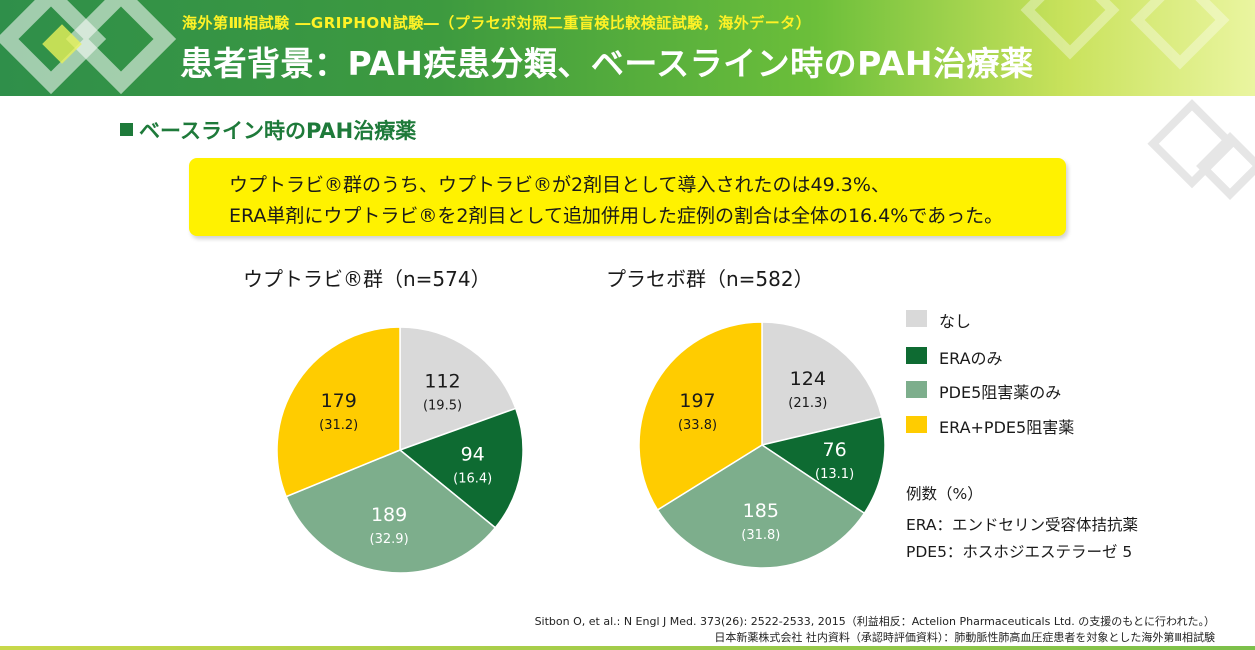  I want to click on notes-unit: 例数（%）, so click(944, 494).